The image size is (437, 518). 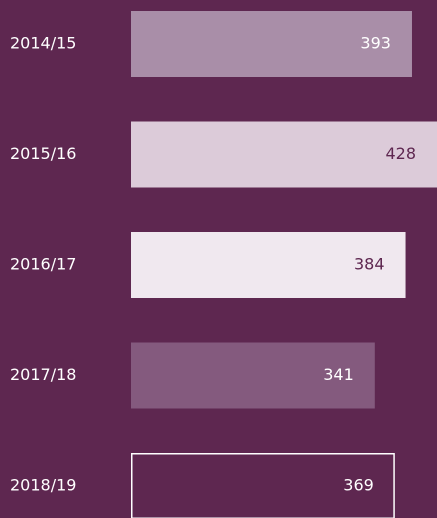 What do you see at coordinates (369, 264) in the screenshot?
I see `value-label: 384` at bounding box center [369, 264].